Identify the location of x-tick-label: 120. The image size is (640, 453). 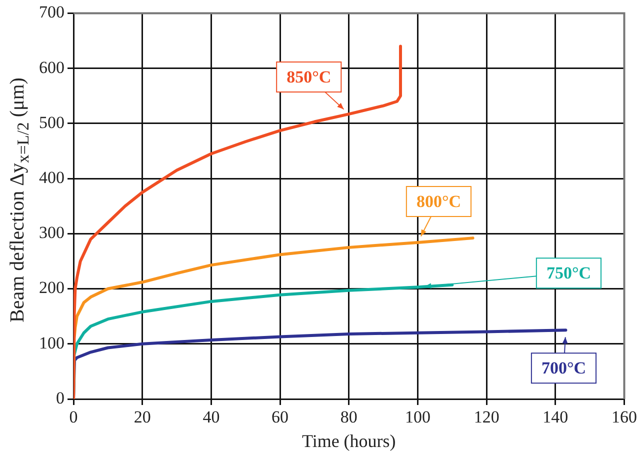
(487, 417).